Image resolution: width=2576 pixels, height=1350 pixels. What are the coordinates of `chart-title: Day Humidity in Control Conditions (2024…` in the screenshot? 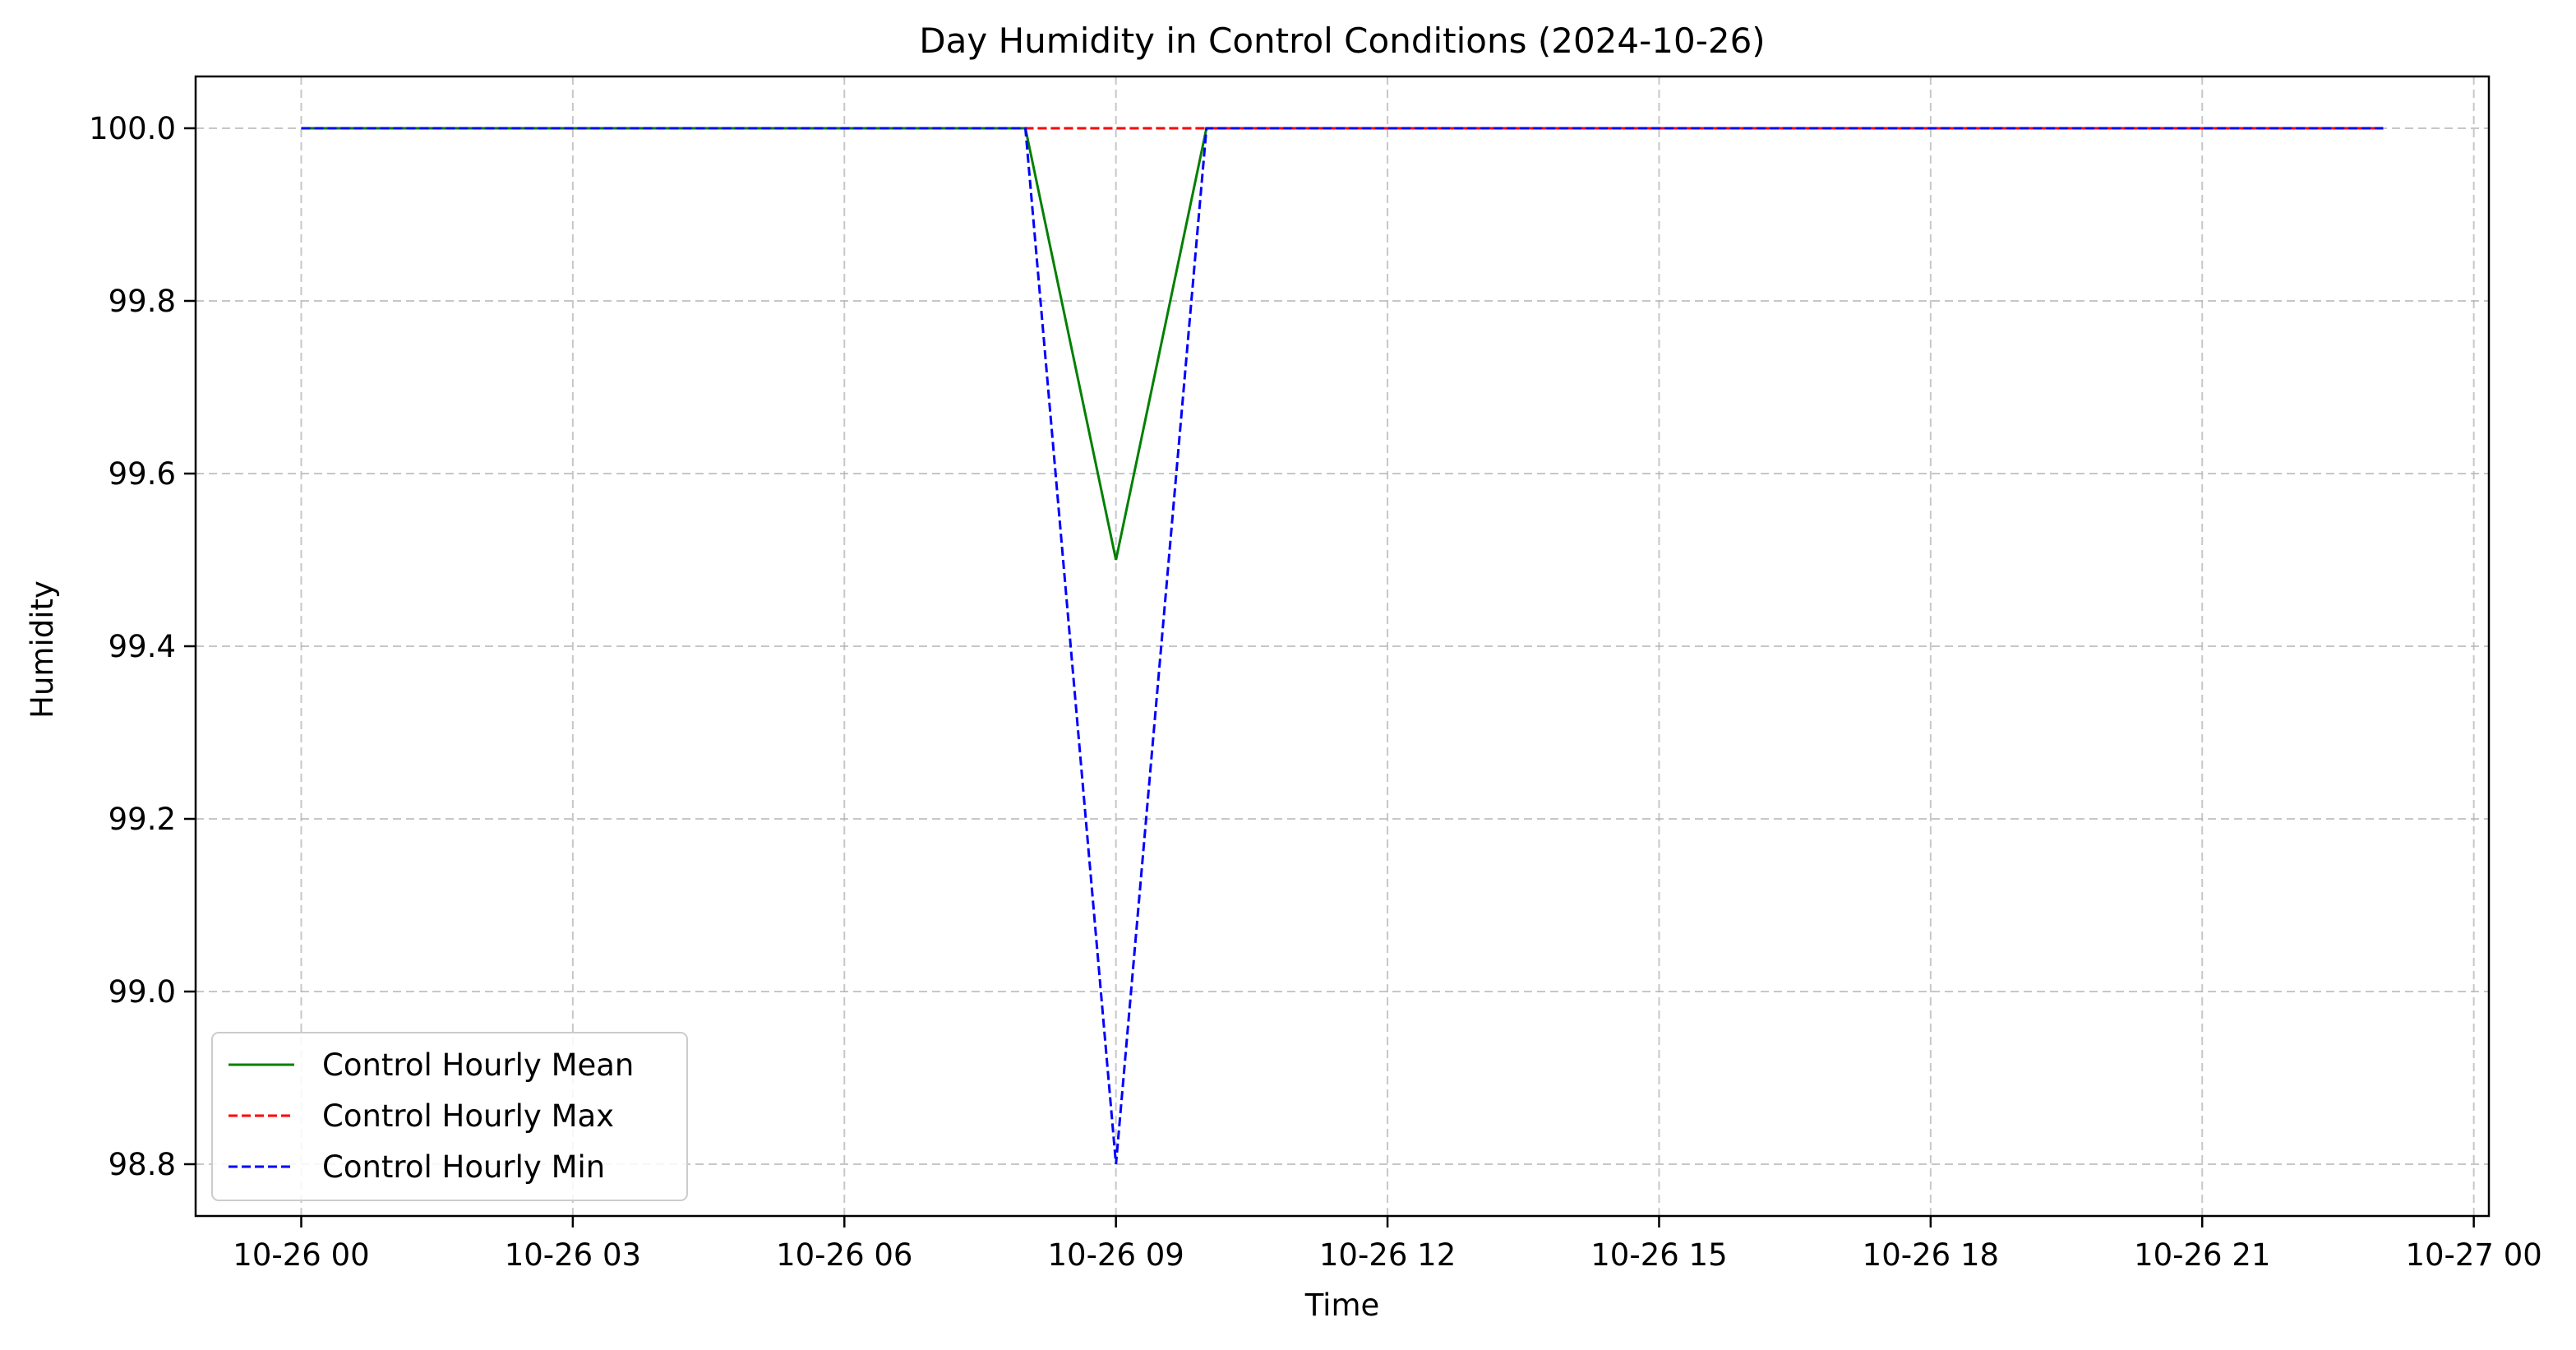 It's located at (1342, 41).